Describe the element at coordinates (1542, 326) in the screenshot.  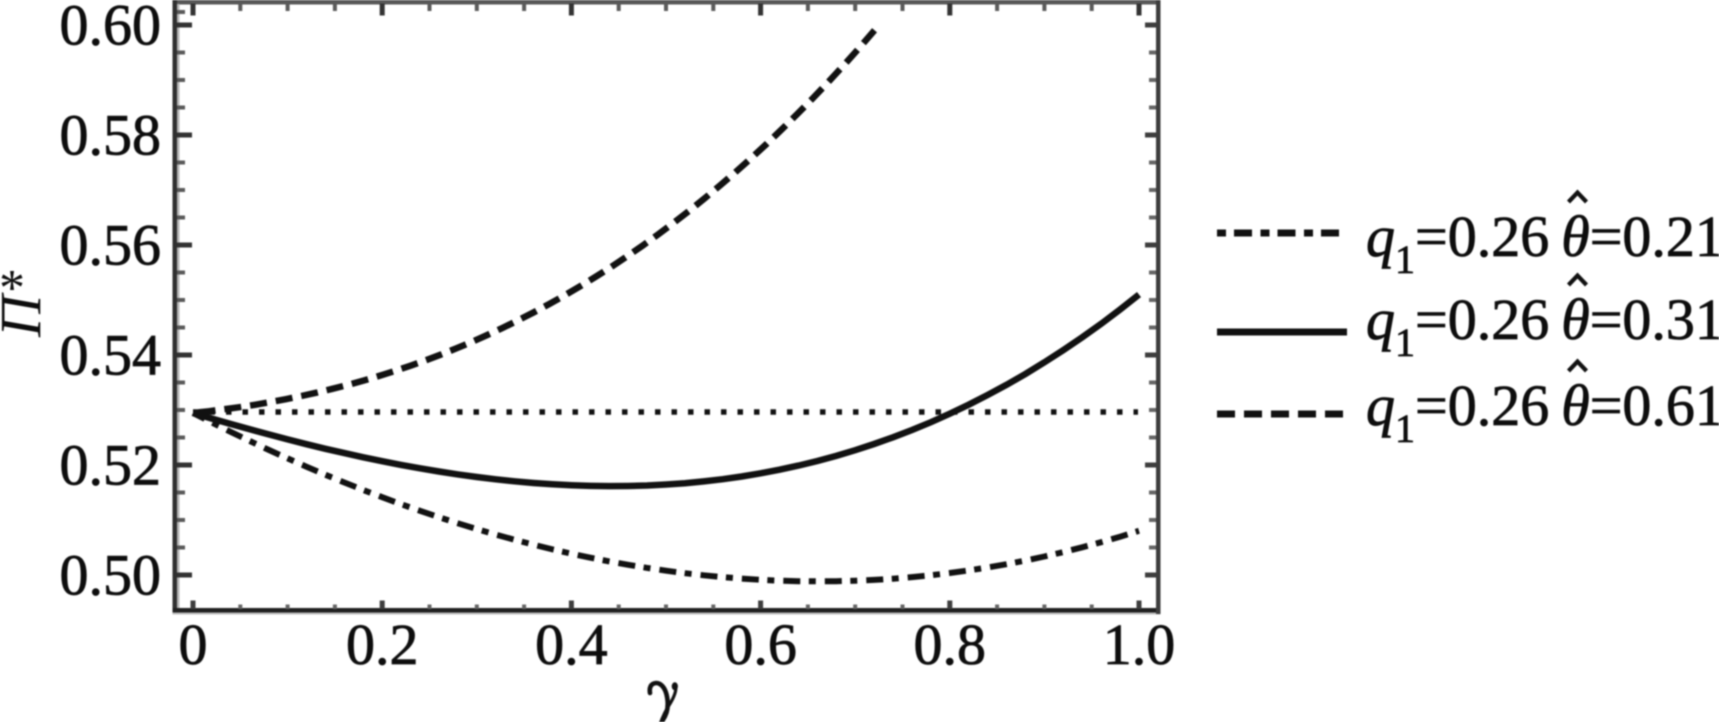
I see `svg-text:q1=0.26θ=0.31: q1=0.26 θ=0.31` at that location.